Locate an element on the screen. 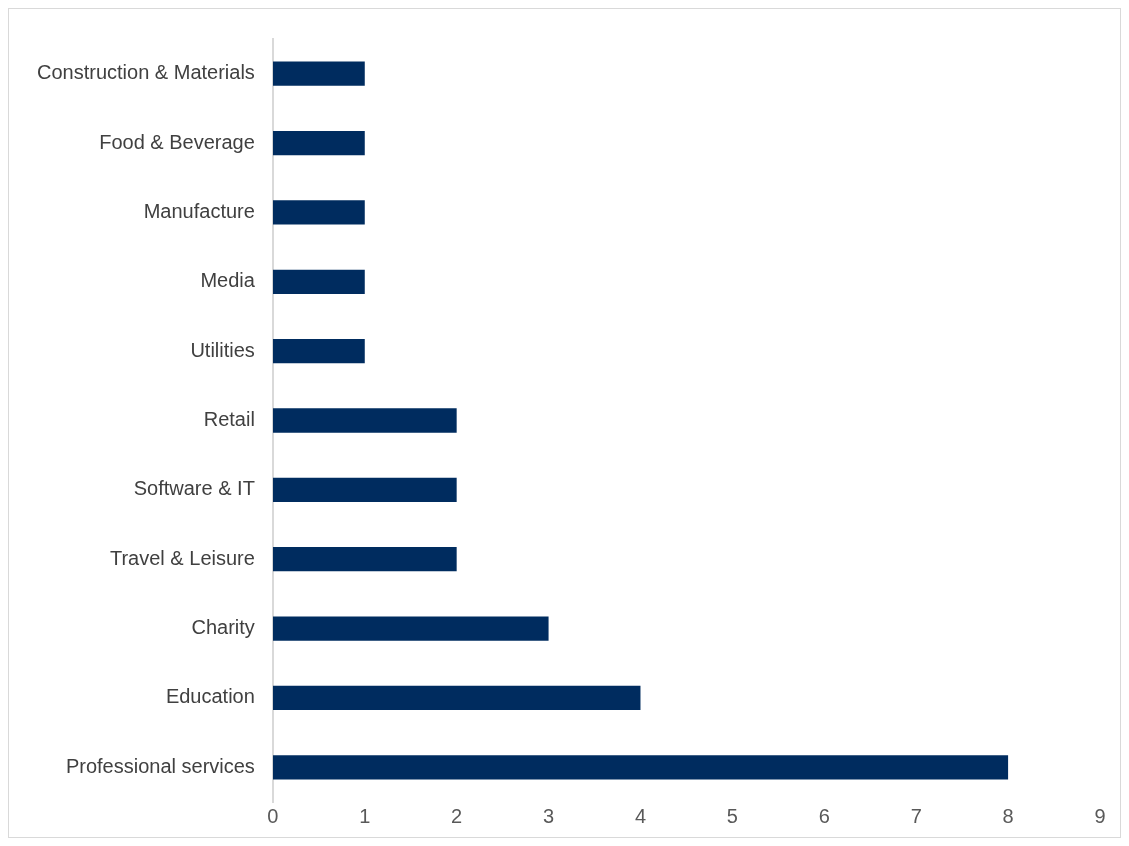 The width and height of the screenshot is (1129, 846). x-tick-label: 7 is located at coordinates (916, 815).